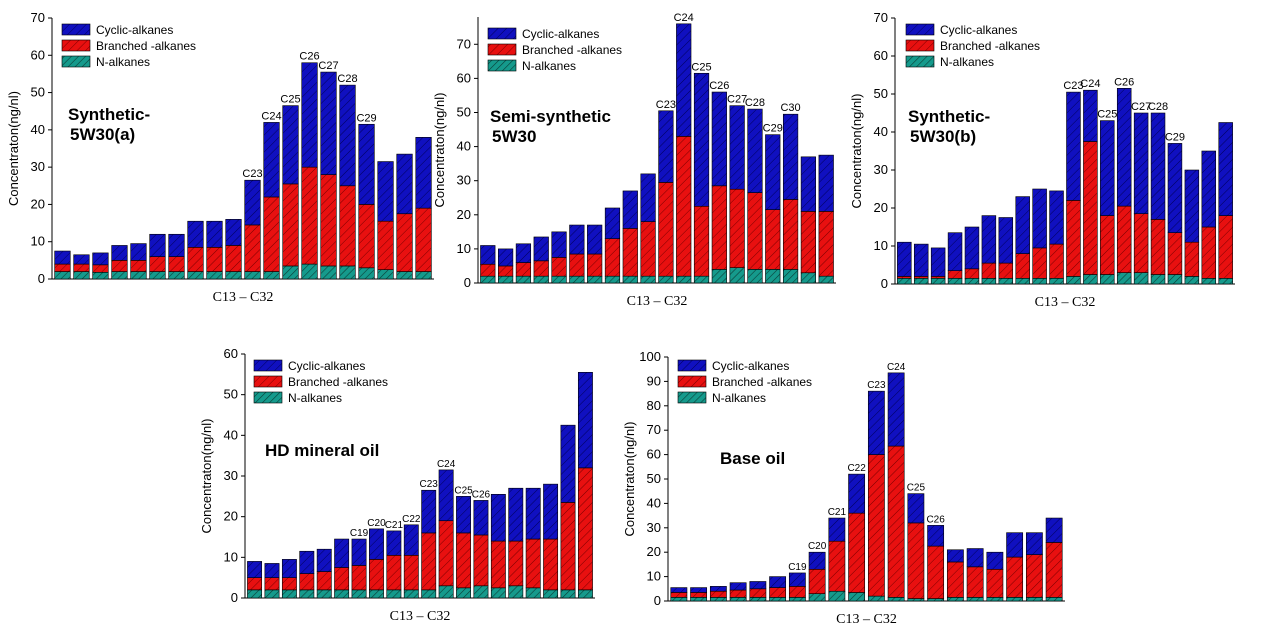  What do you see at coordinates (921, 260) in the screenshot?
I see `bar-cyclic-alkanes-c14` at bounding box center [921, 260].